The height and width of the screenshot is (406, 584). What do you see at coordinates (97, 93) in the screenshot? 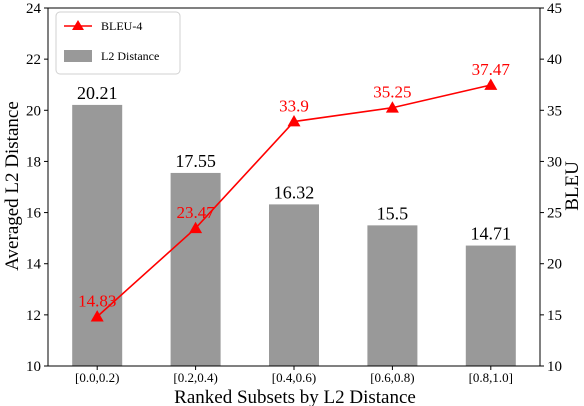
I see `bar-value-label: 20.21` at bounding box center [97, 93].